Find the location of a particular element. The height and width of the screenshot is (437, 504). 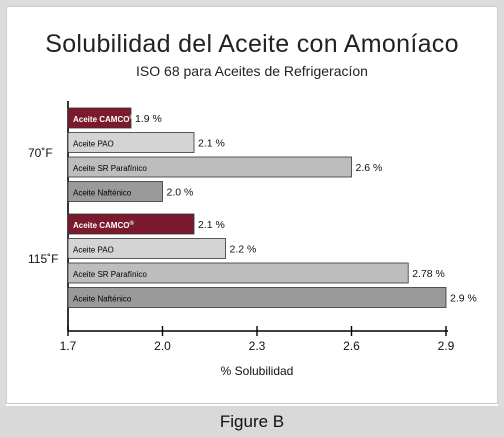

x-tick-label: 2.9 is located at coordinates (446, 346).